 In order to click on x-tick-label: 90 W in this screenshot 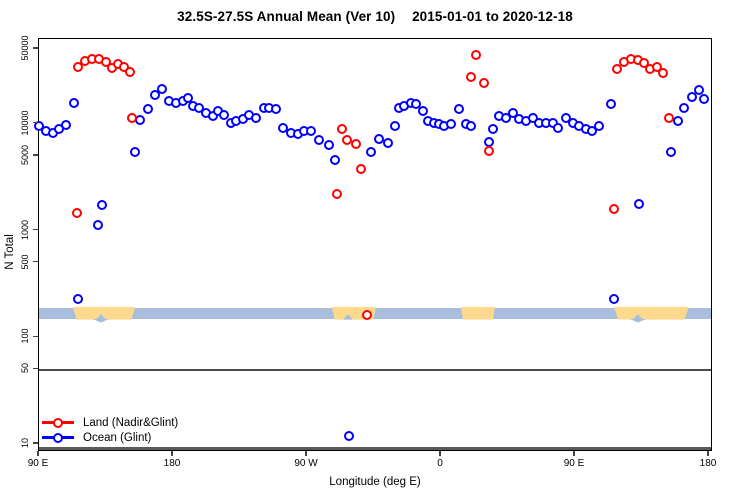, I will do `click(306, 463)`.